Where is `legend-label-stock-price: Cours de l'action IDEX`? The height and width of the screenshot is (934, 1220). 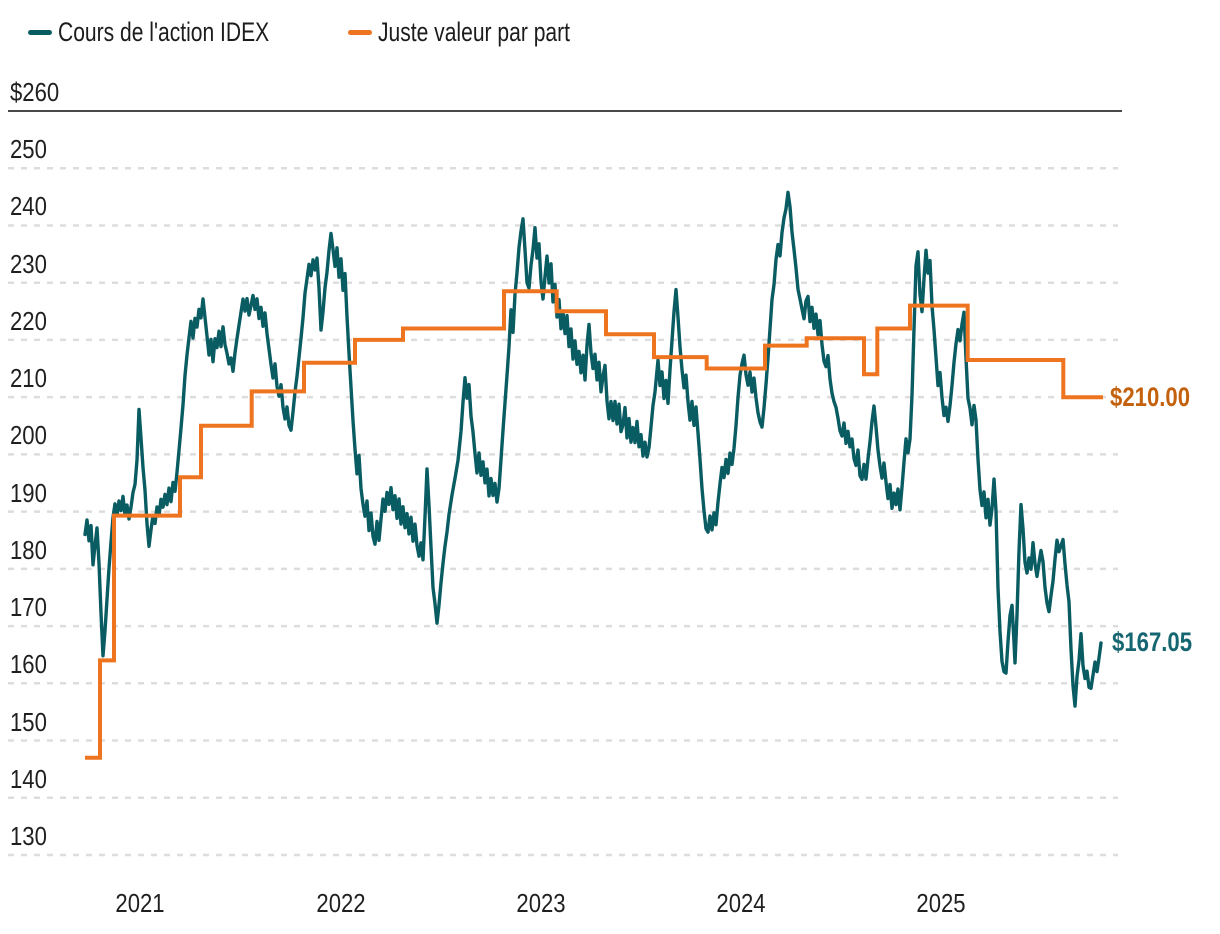 legend-label-stock-price: Cours de l'action IDEX is located at coordinates (164, 32).